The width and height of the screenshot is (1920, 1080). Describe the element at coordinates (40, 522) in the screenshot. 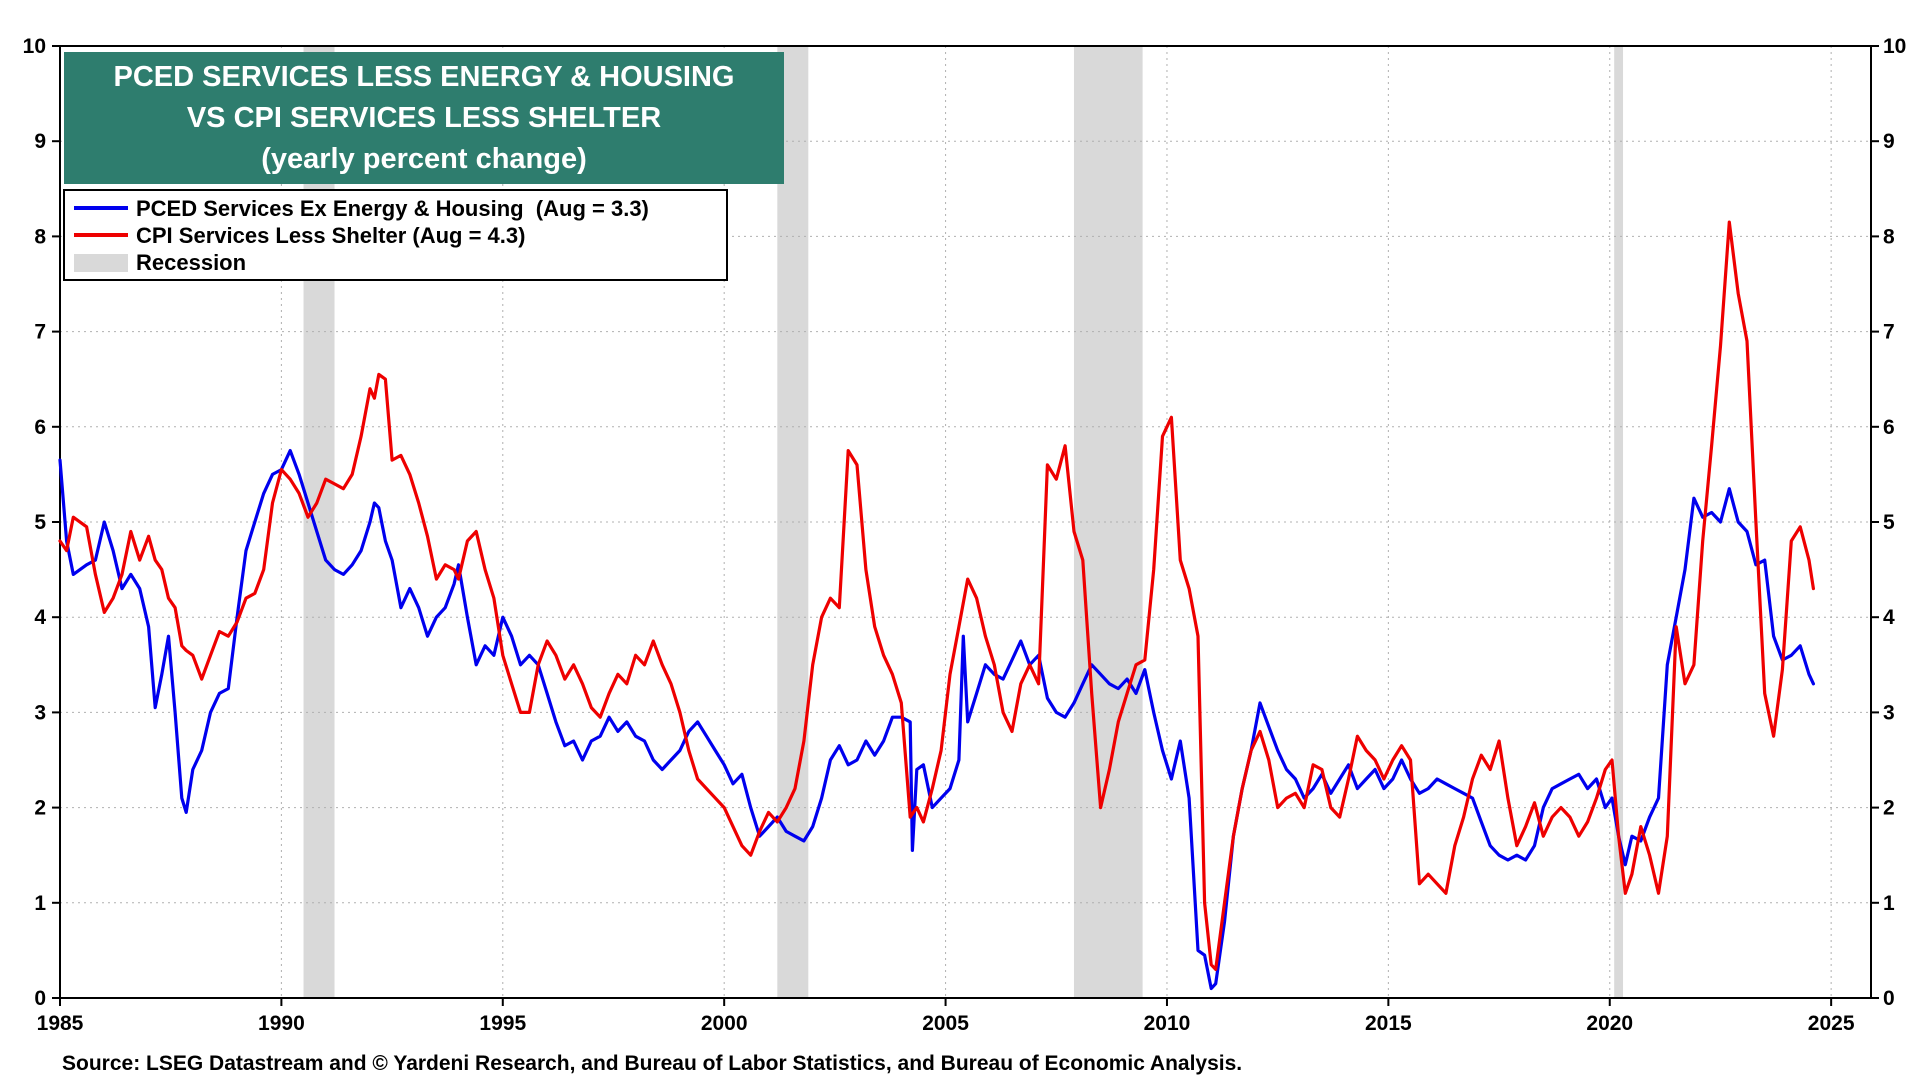

I see `y-tick-label-left: 5` at that location.